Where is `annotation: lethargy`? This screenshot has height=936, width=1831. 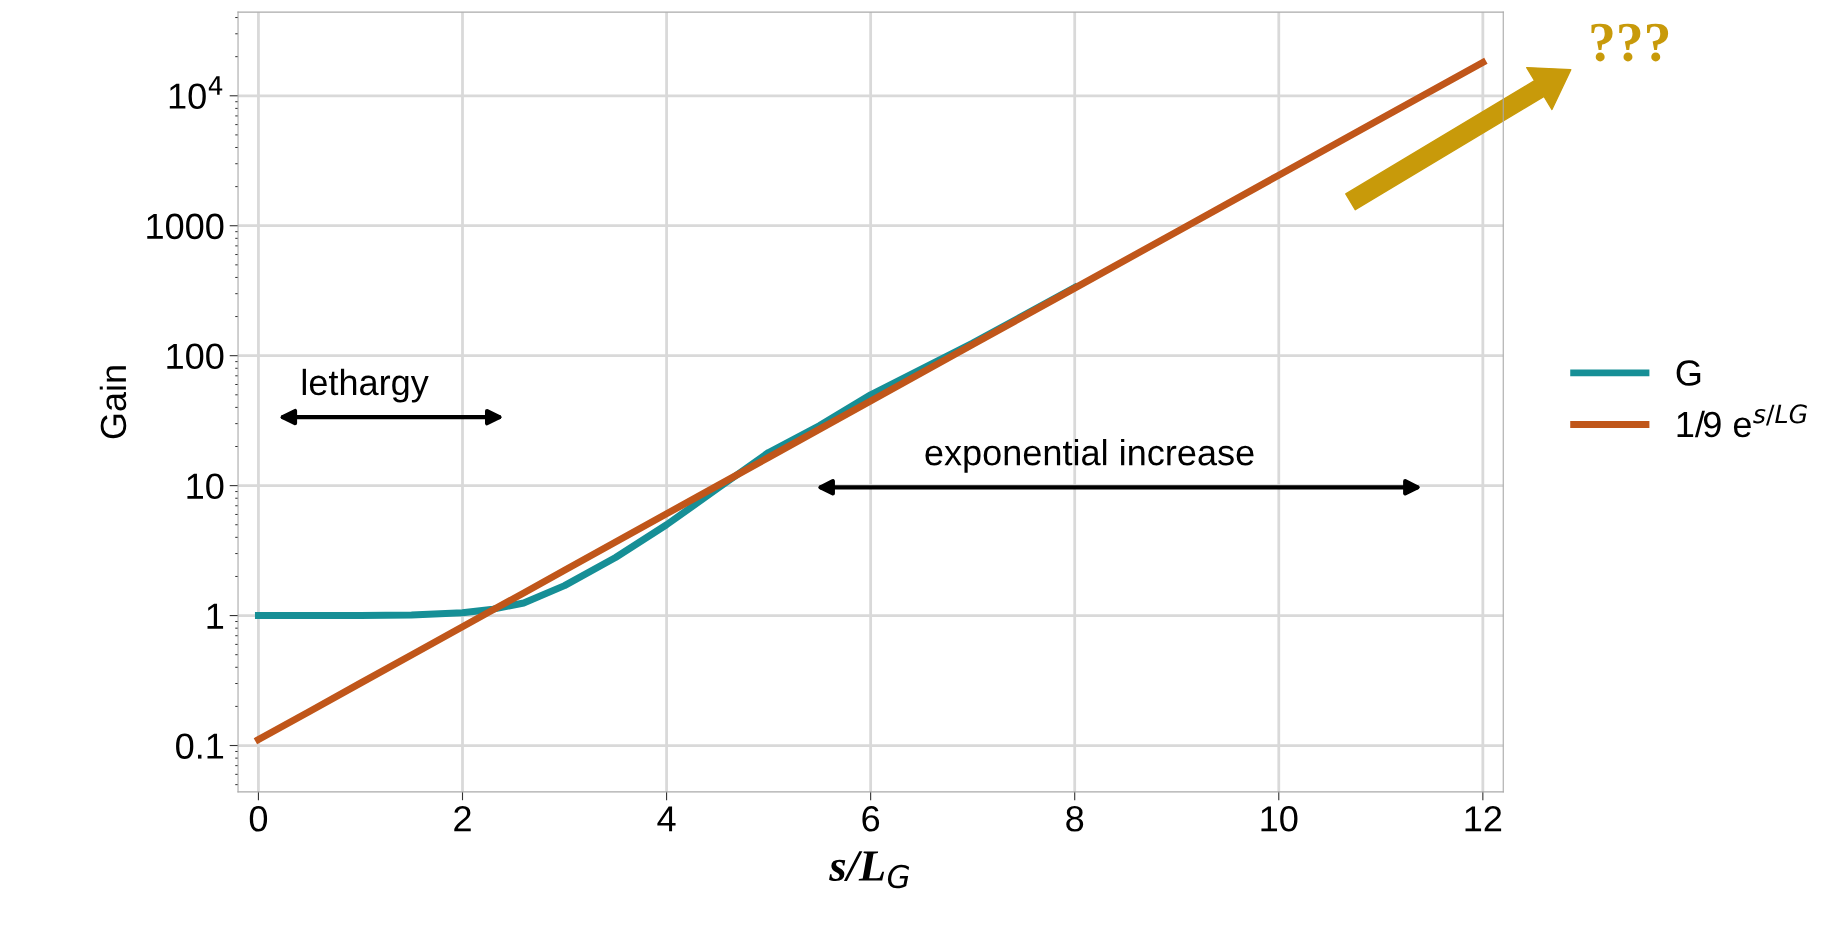
annotation: lethargy is located at coordinates (365, 385).